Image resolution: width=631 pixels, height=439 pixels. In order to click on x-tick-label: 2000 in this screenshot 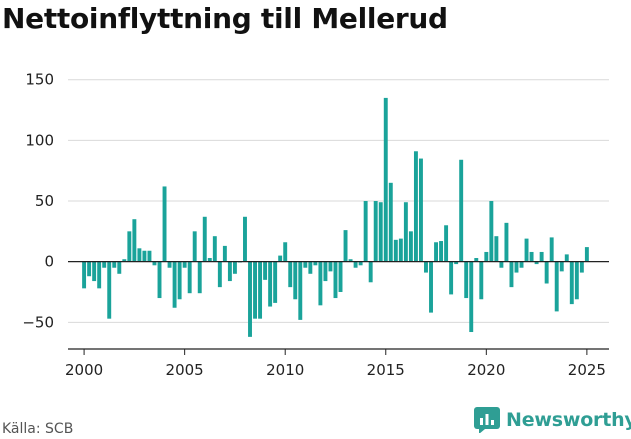, I will do `click(84, 370)`.